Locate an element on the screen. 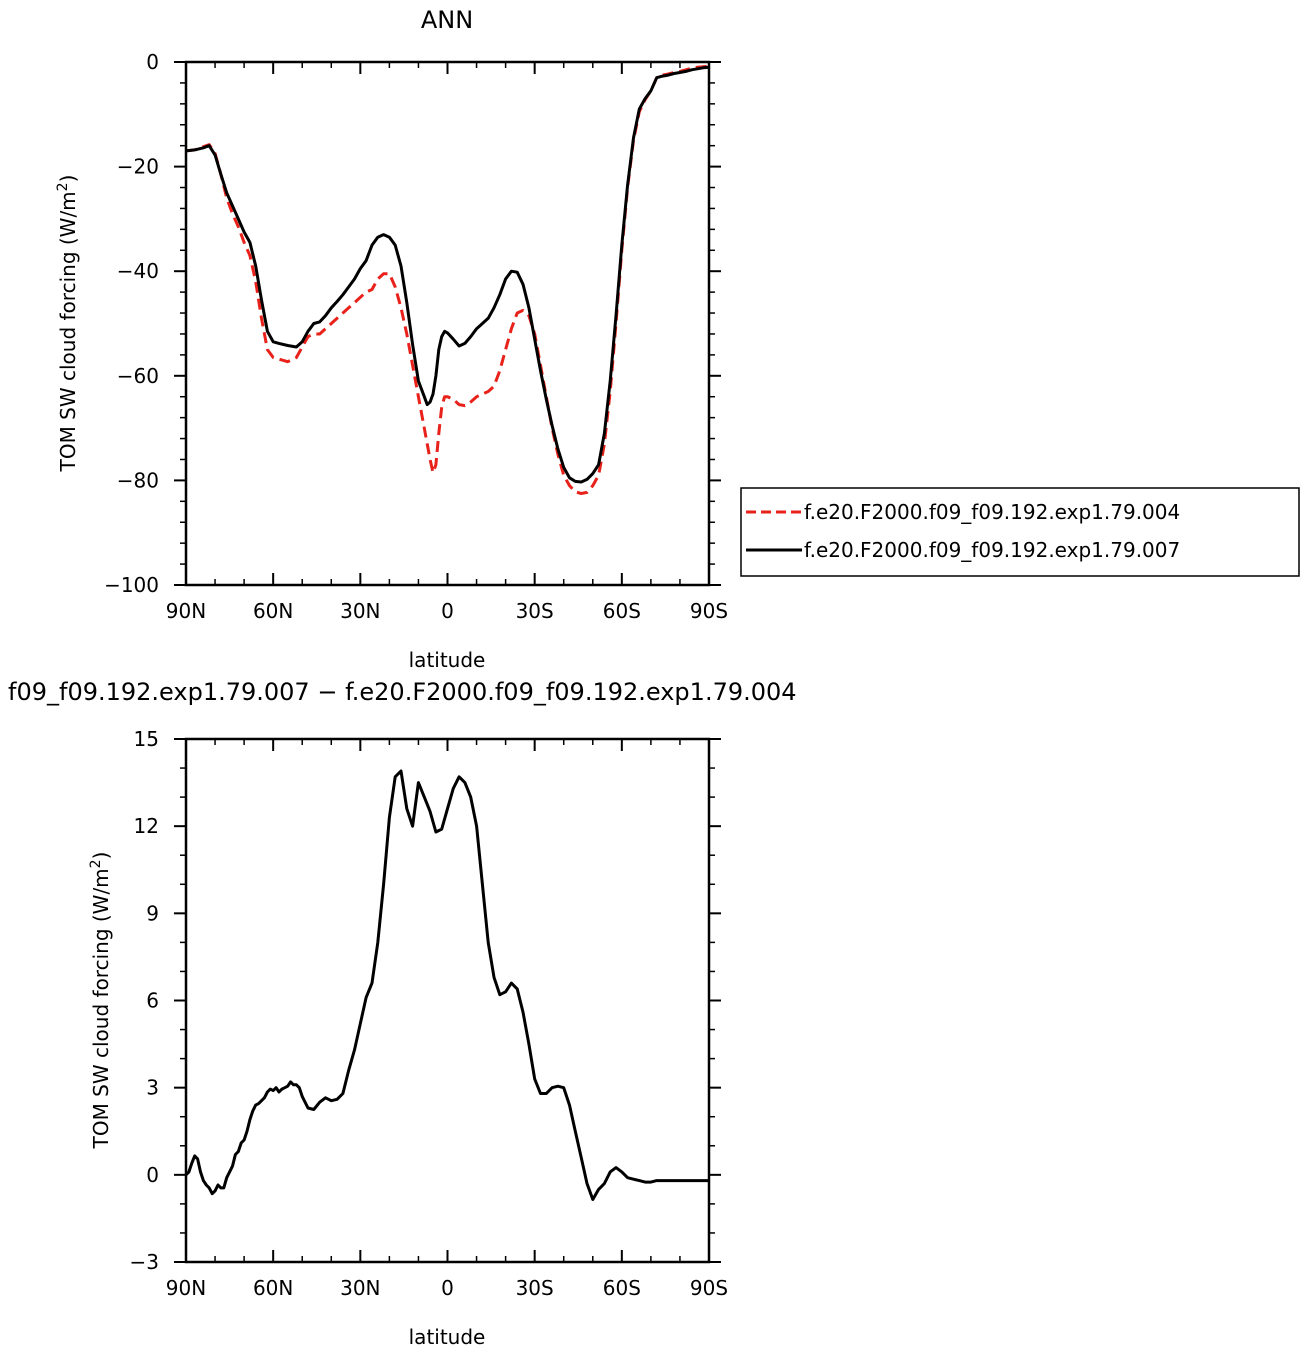 This screenshot has height=1352, width=1307. bottom-y-tick-label-6: −3 is located at coordinates (144, 1262).